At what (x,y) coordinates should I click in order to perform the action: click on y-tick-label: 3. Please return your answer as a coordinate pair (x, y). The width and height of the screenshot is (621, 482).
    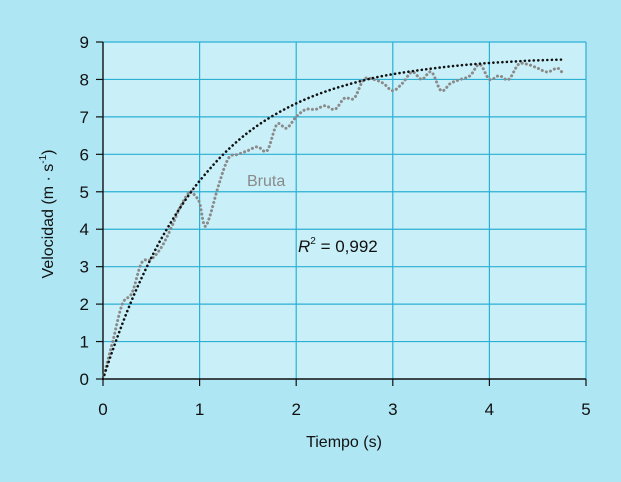
    Looking at the image, I should click on (84, 267).